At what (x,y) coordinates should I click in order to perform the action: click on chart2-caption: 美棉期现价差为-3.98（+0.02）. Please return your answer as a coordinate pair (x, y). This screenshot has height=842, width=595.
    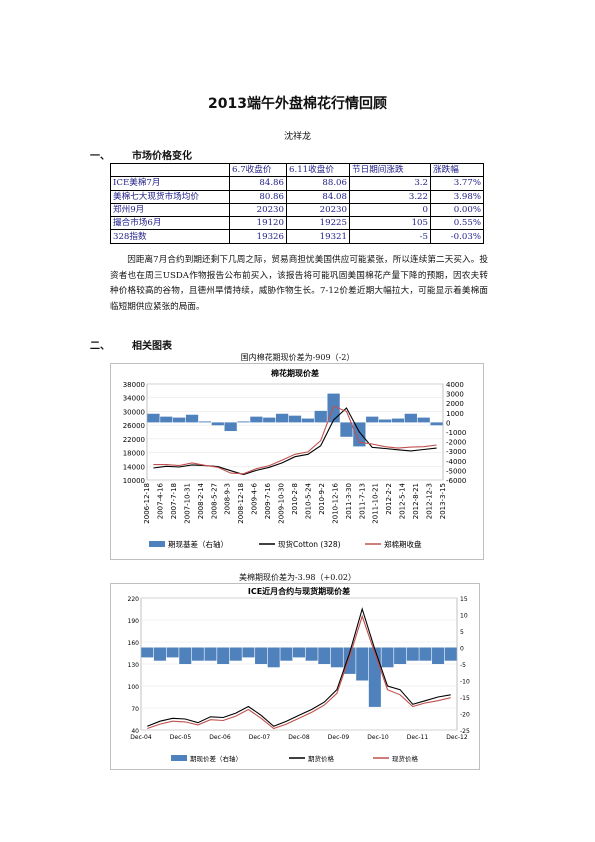
    Looking at the image, I should click on (297, 577).